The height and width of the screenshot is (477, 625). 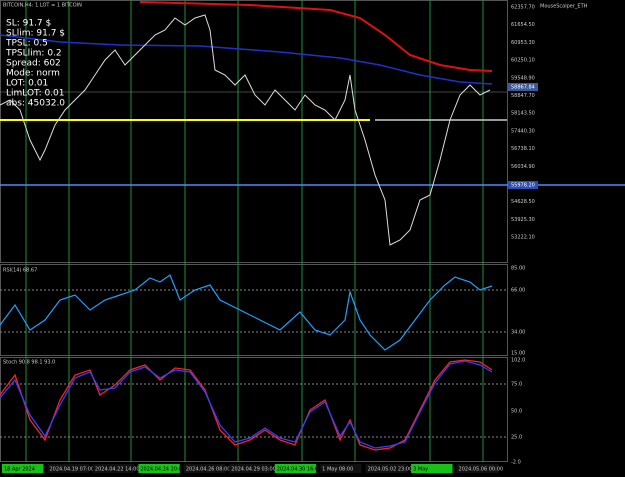 What do you see at coordinates (20, 271) in the screenshot?
I see `rsi-label: RSI(14) 68.67` at bounding box center [20, 271].